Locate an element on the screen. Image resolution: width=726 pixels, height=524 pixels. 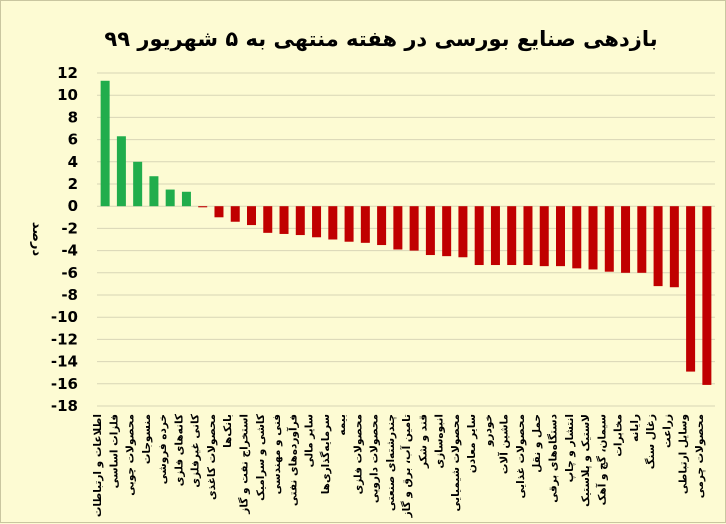
y-tick-label: -12 is located at coordinates (64, 339).